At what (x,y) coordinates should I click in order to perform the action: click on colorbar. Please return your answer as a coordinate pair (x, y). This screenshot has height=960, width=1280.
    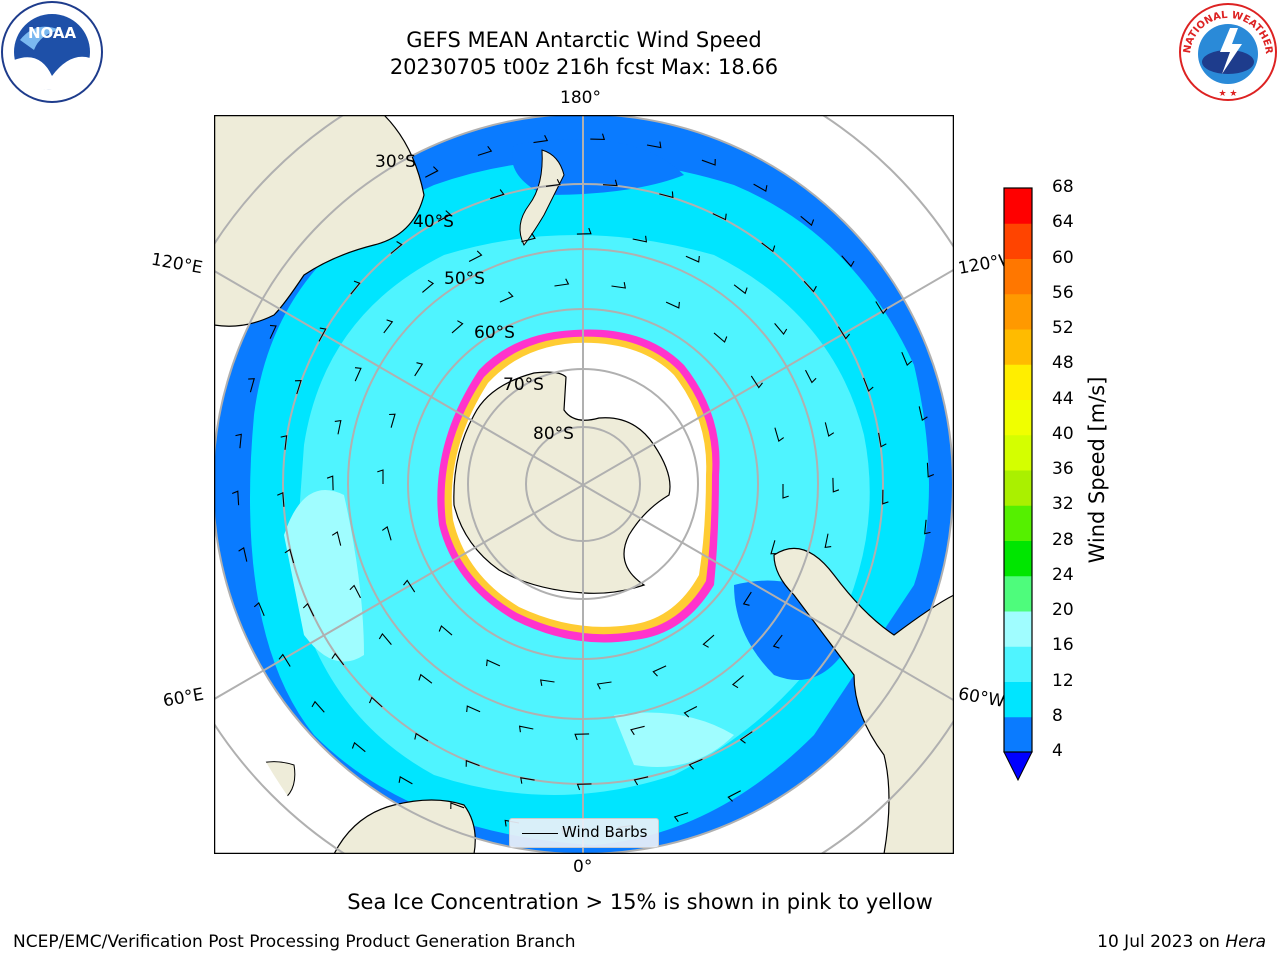
    Looking at the image, I should click on (1018, 484).